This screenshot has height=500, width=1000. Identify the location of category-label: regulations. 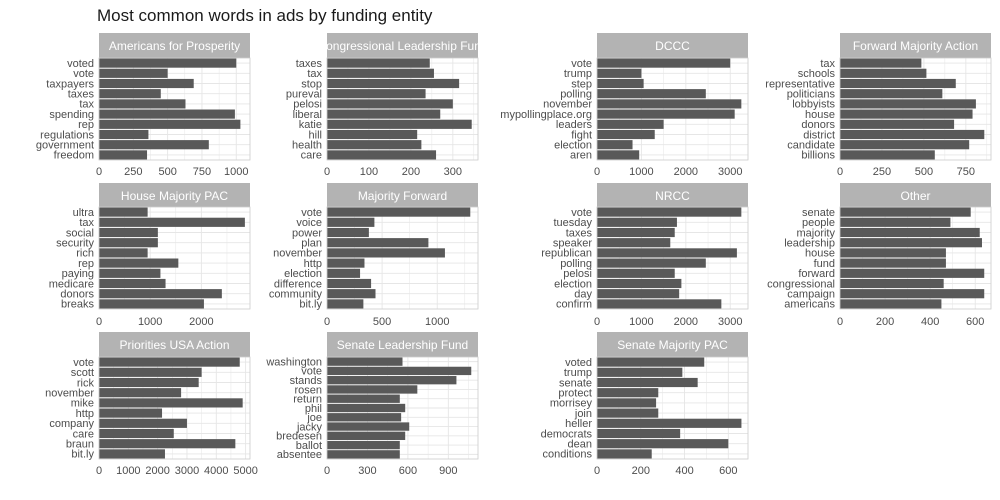
(67, 135).